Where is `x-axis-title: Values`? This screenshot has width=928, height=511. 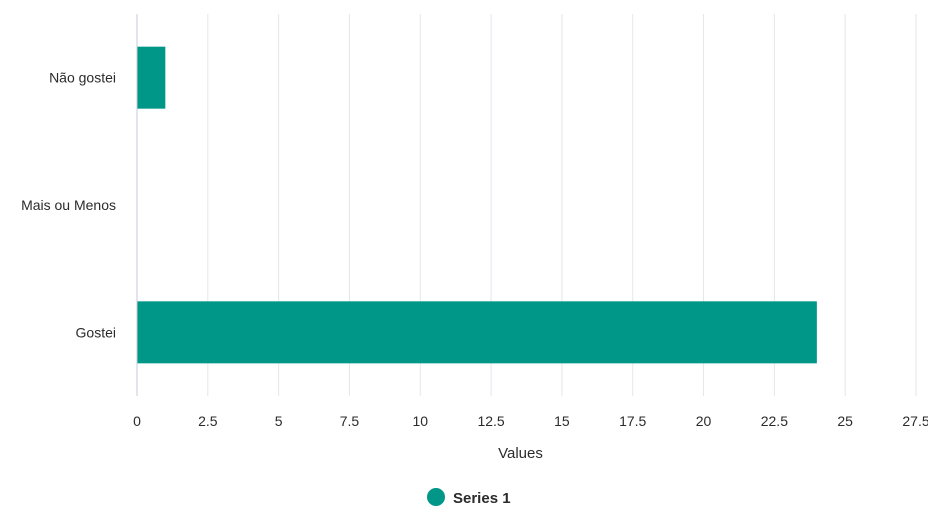
x-axis-title: Values is located at coordinates (520, 453).